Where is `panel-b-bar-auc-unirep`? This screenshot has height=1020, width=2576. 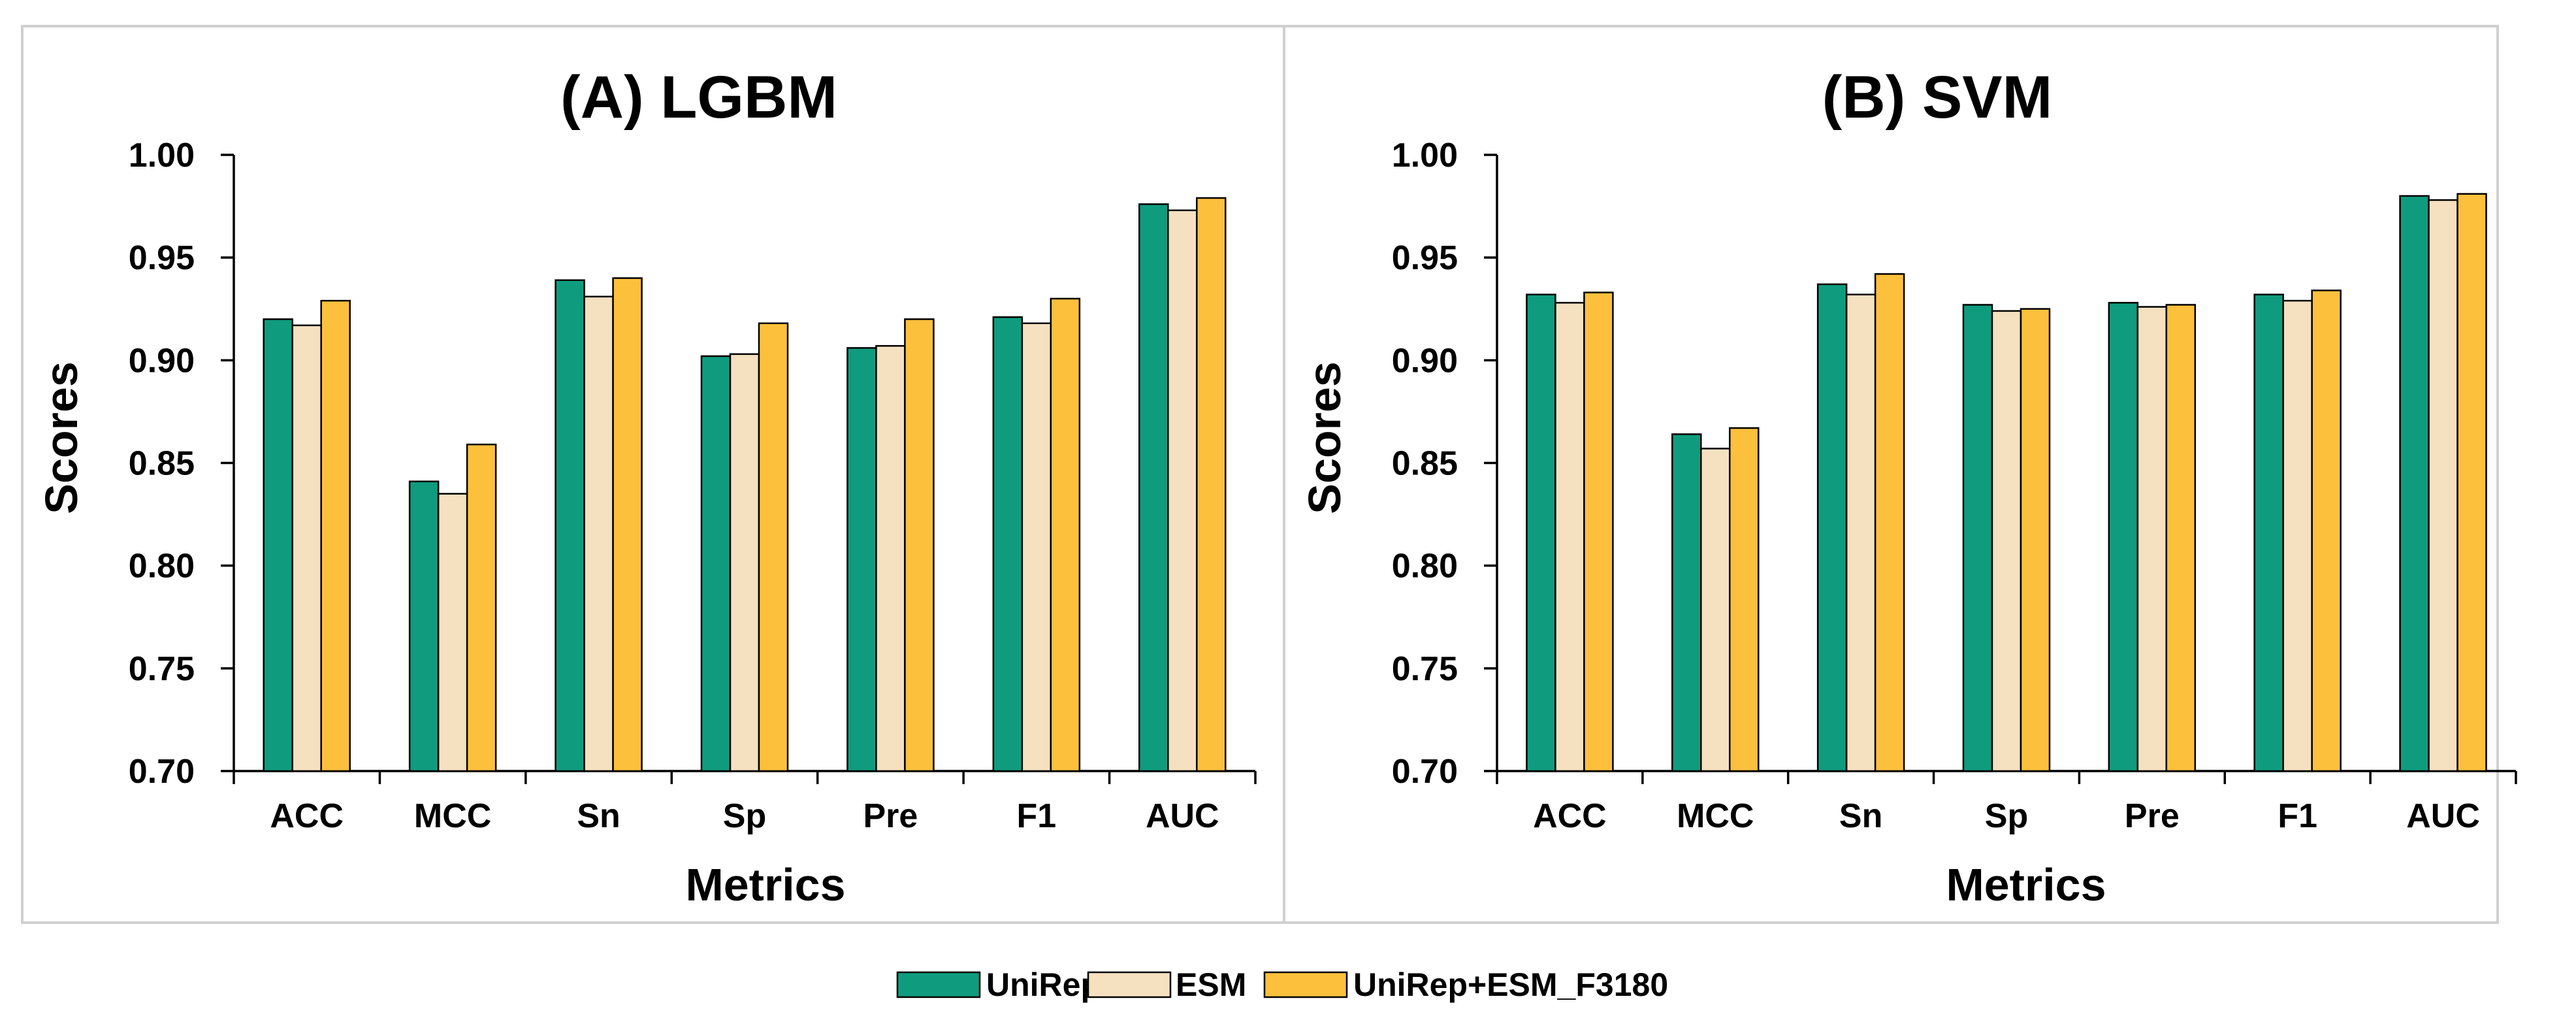 panel-b-bar-auc-unirep is located at coordinates (2414, 483).